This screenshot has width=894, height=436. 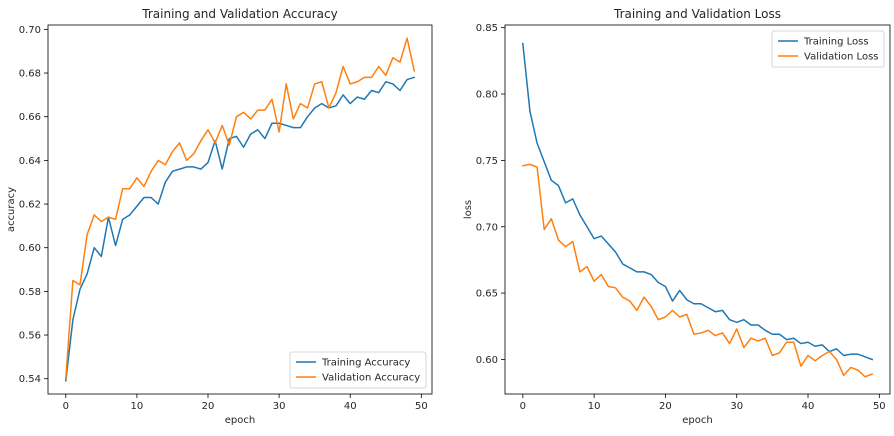 What do you see at coordinates (30, 379) in the screenshot?
I see `y-tick-label: 0.54` at bounding box center [30, 379].